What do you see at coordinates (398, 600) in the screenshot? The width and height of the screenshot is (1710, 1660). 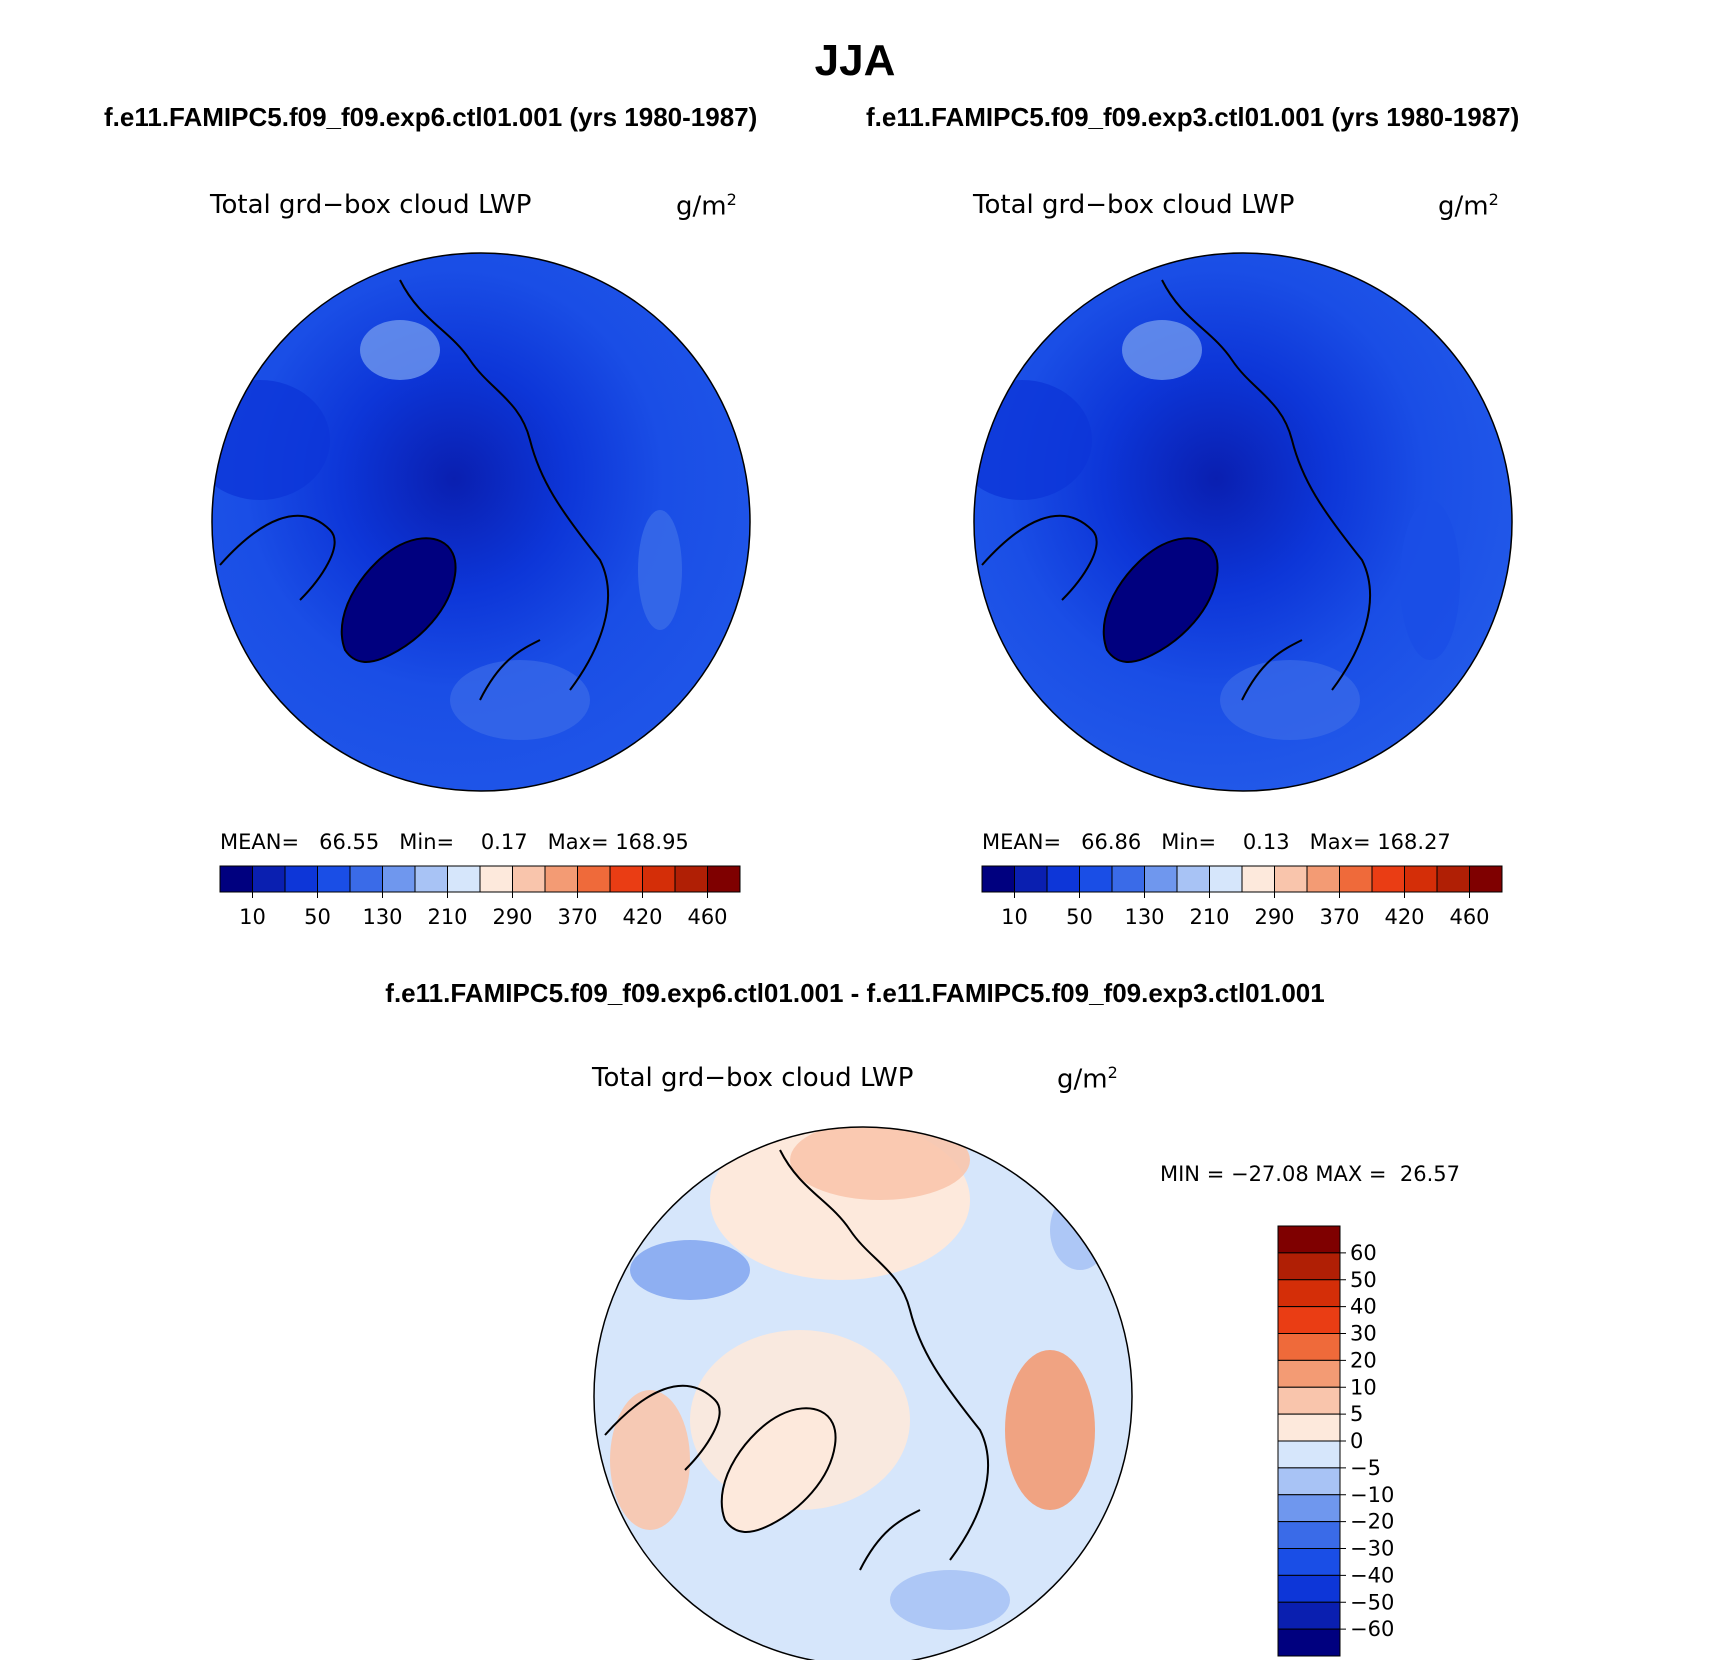 I see `greenland-left` at bounding box center [398, 600].